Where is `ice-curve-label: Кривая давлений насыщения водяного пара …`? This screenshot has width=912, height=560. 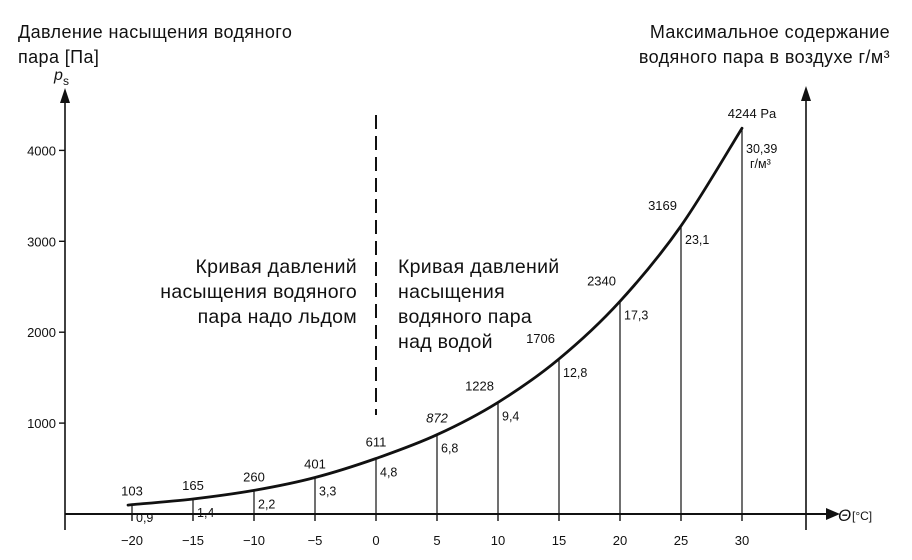 ice-curve-label: Кривая давлений насыщения водяного пара … is located at coordinates (258, 292).